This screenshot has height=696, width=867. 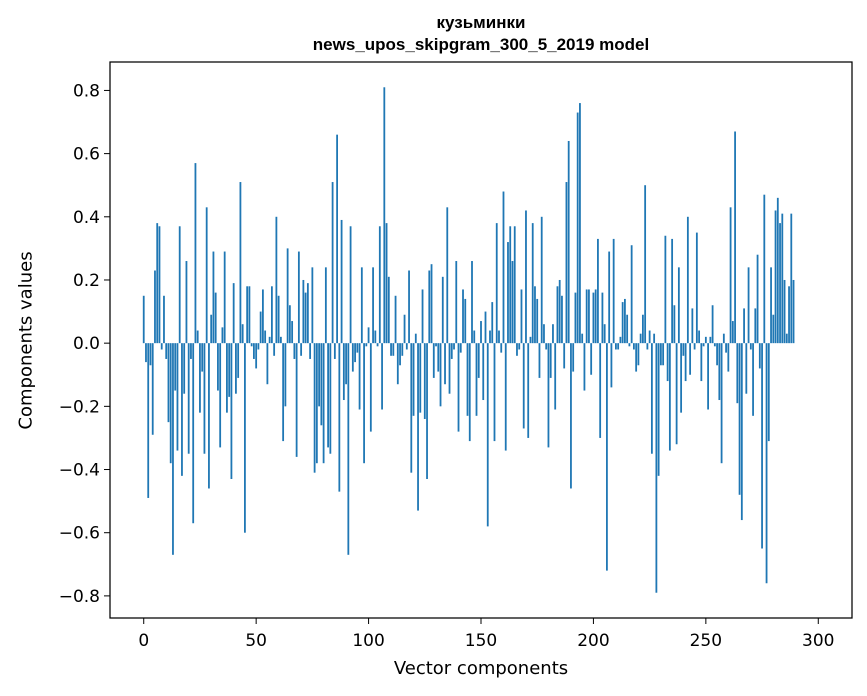 I want to click on x-tick-label: 0, so click(x=143, y=641).